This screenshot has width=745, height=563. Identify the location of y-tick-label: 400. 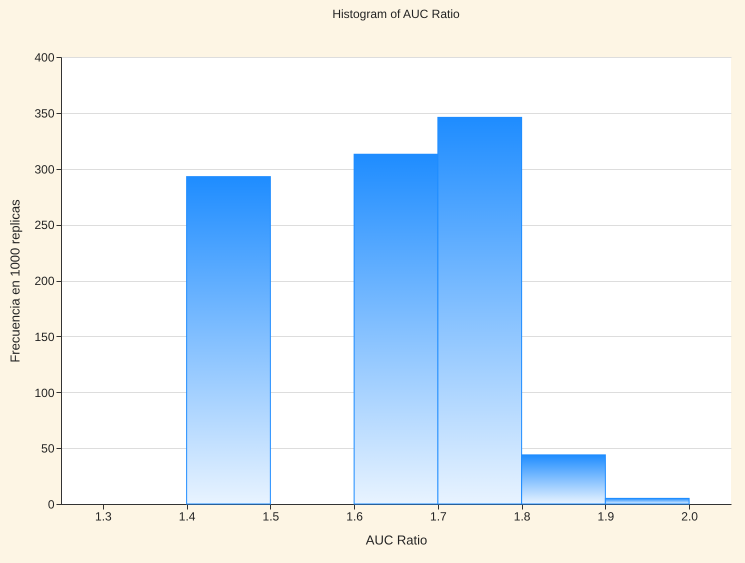
(44, 57).